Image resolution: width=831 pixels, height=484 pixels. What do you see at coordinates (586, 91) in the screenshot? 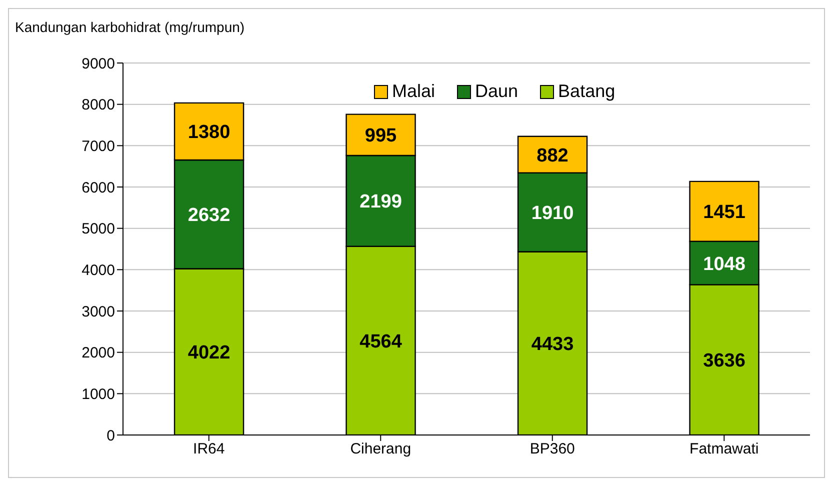
I see `legend-label: Batang` at bounding box center [586, 91].